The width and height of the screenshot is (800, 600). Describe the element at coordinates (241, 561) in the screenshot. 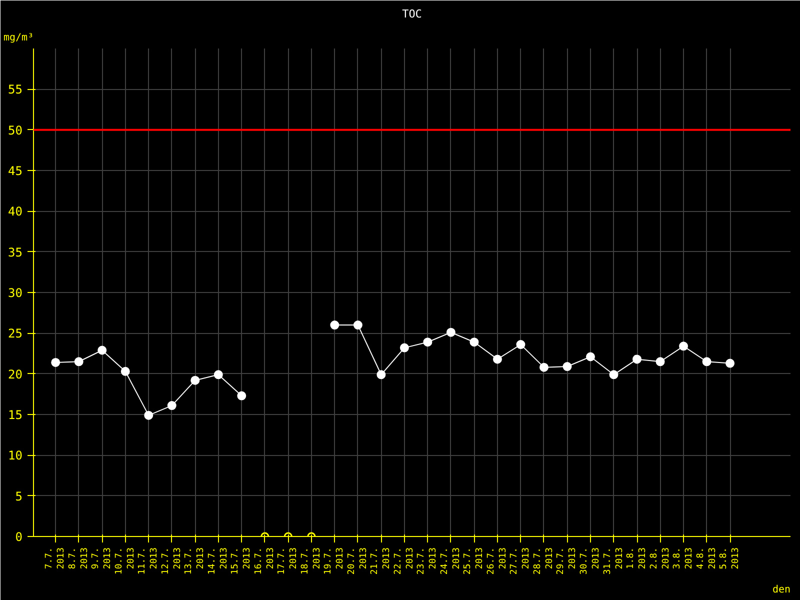

I see `x-tick-label: 15.7. 2013` at that location.